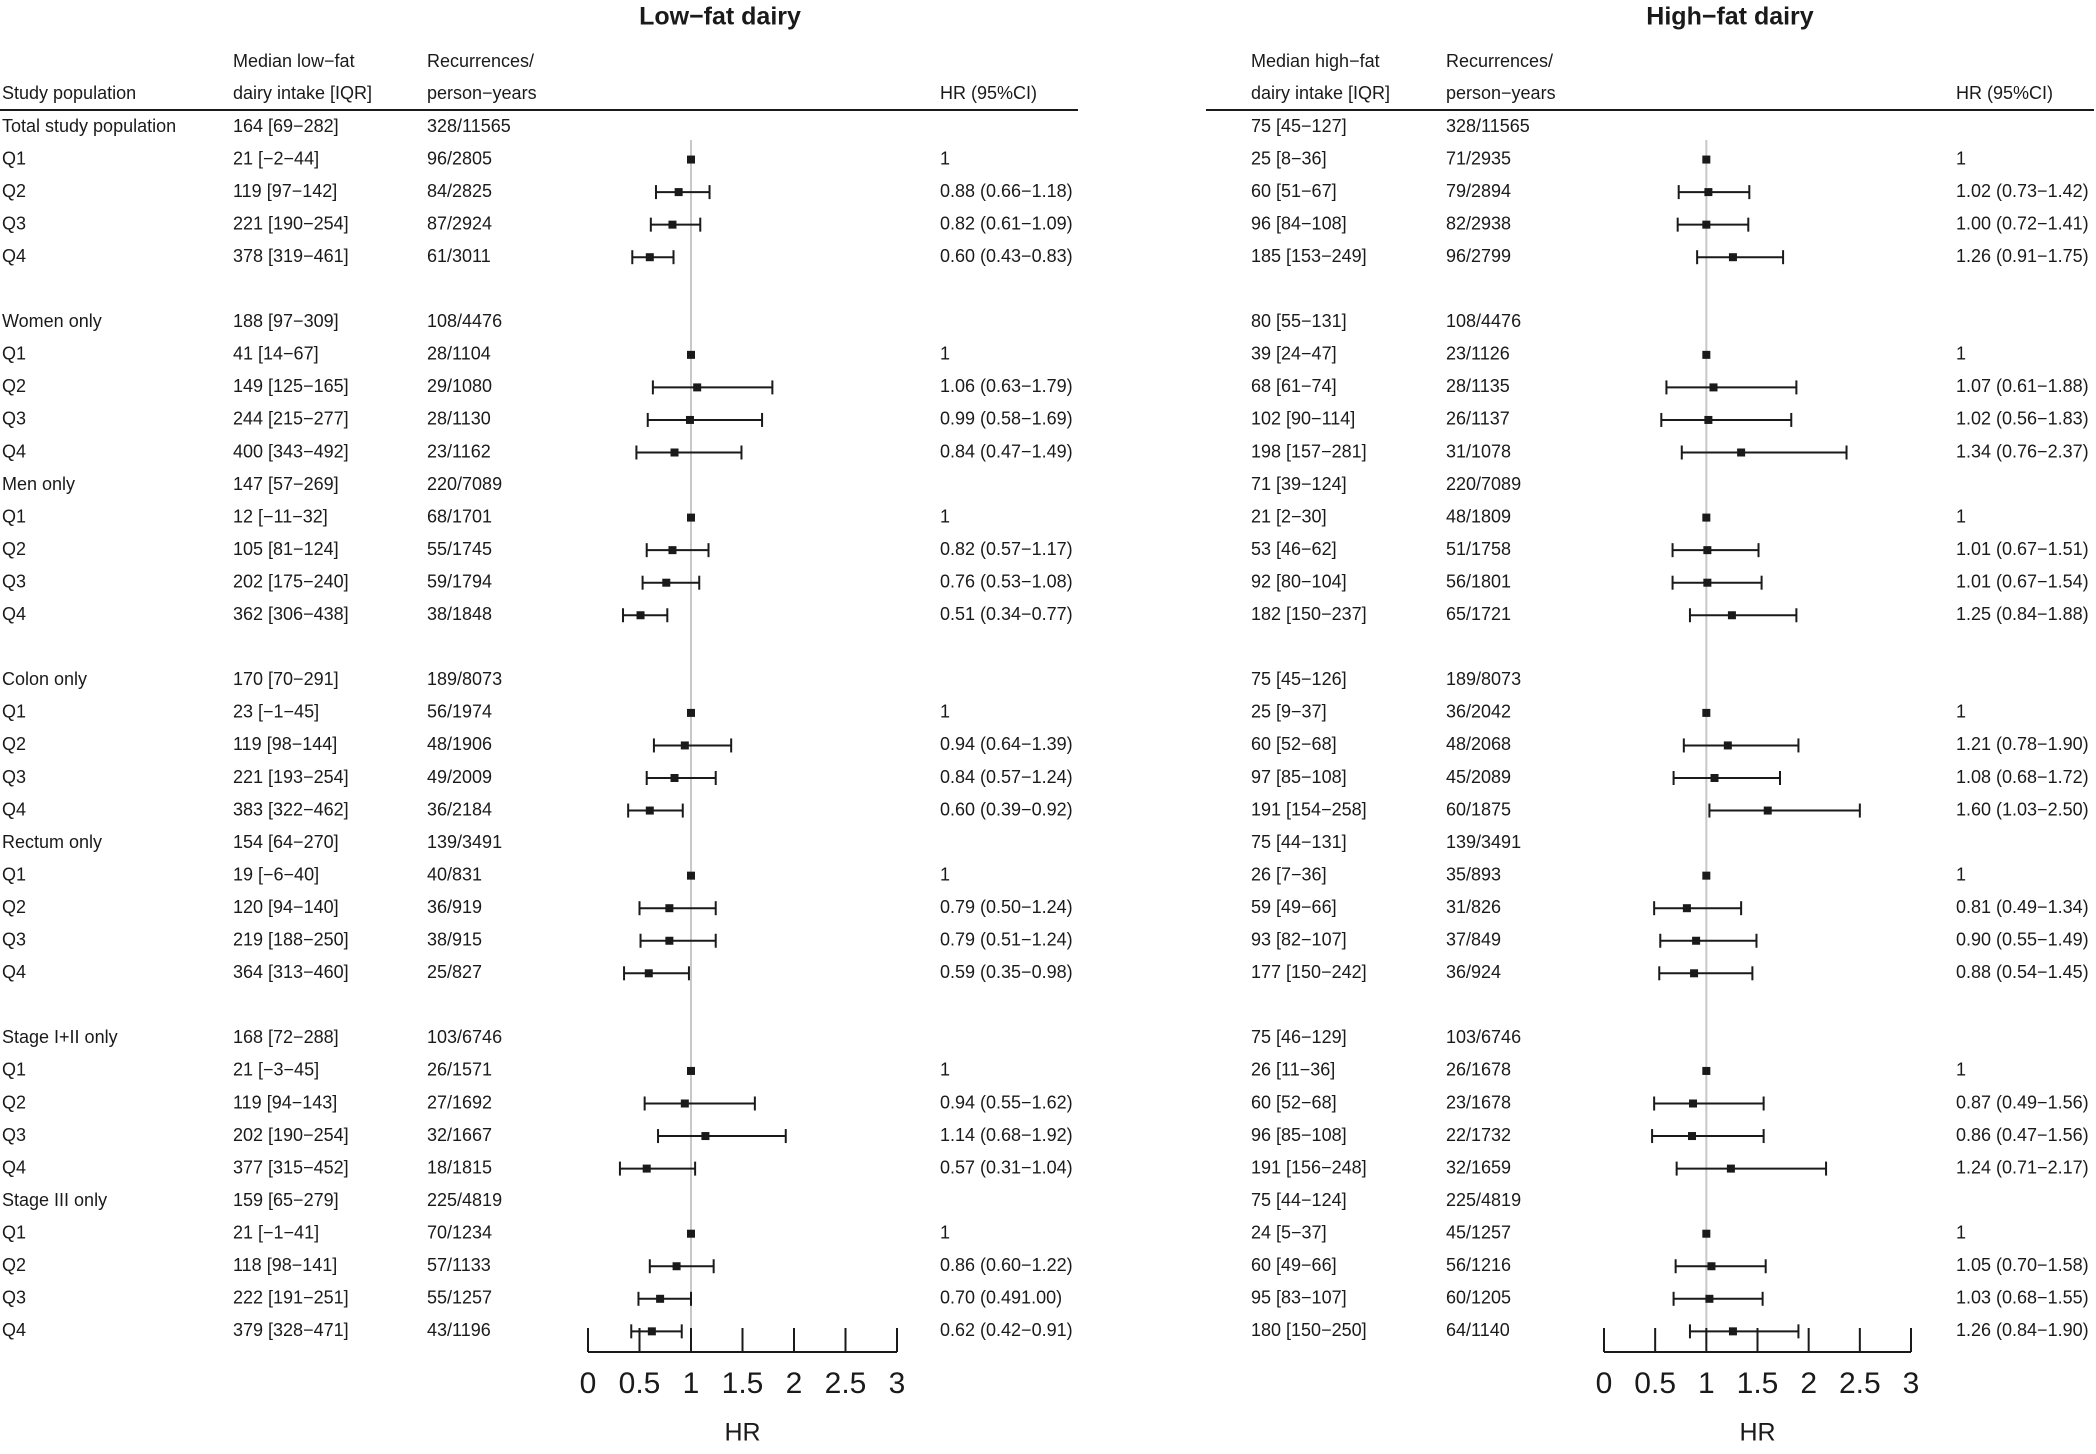 The width and height of the screenshot is (2096, 1454). I want to click on row-hr-text: 0.88 (0.66−1.18), so click(1006, 191).